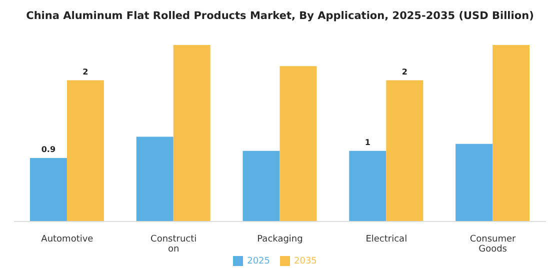 The image size is (560, 280). Describe the element at coordinates (48, 149) in the screenshot. I see `data-label: 0.9` at that location.